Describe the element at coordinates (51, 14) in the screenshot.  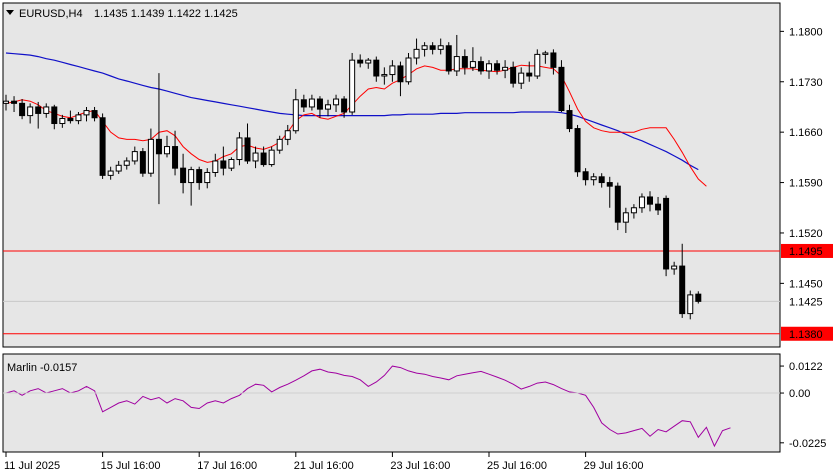
I see `symbol-label: EURUSD,H4` at that location.